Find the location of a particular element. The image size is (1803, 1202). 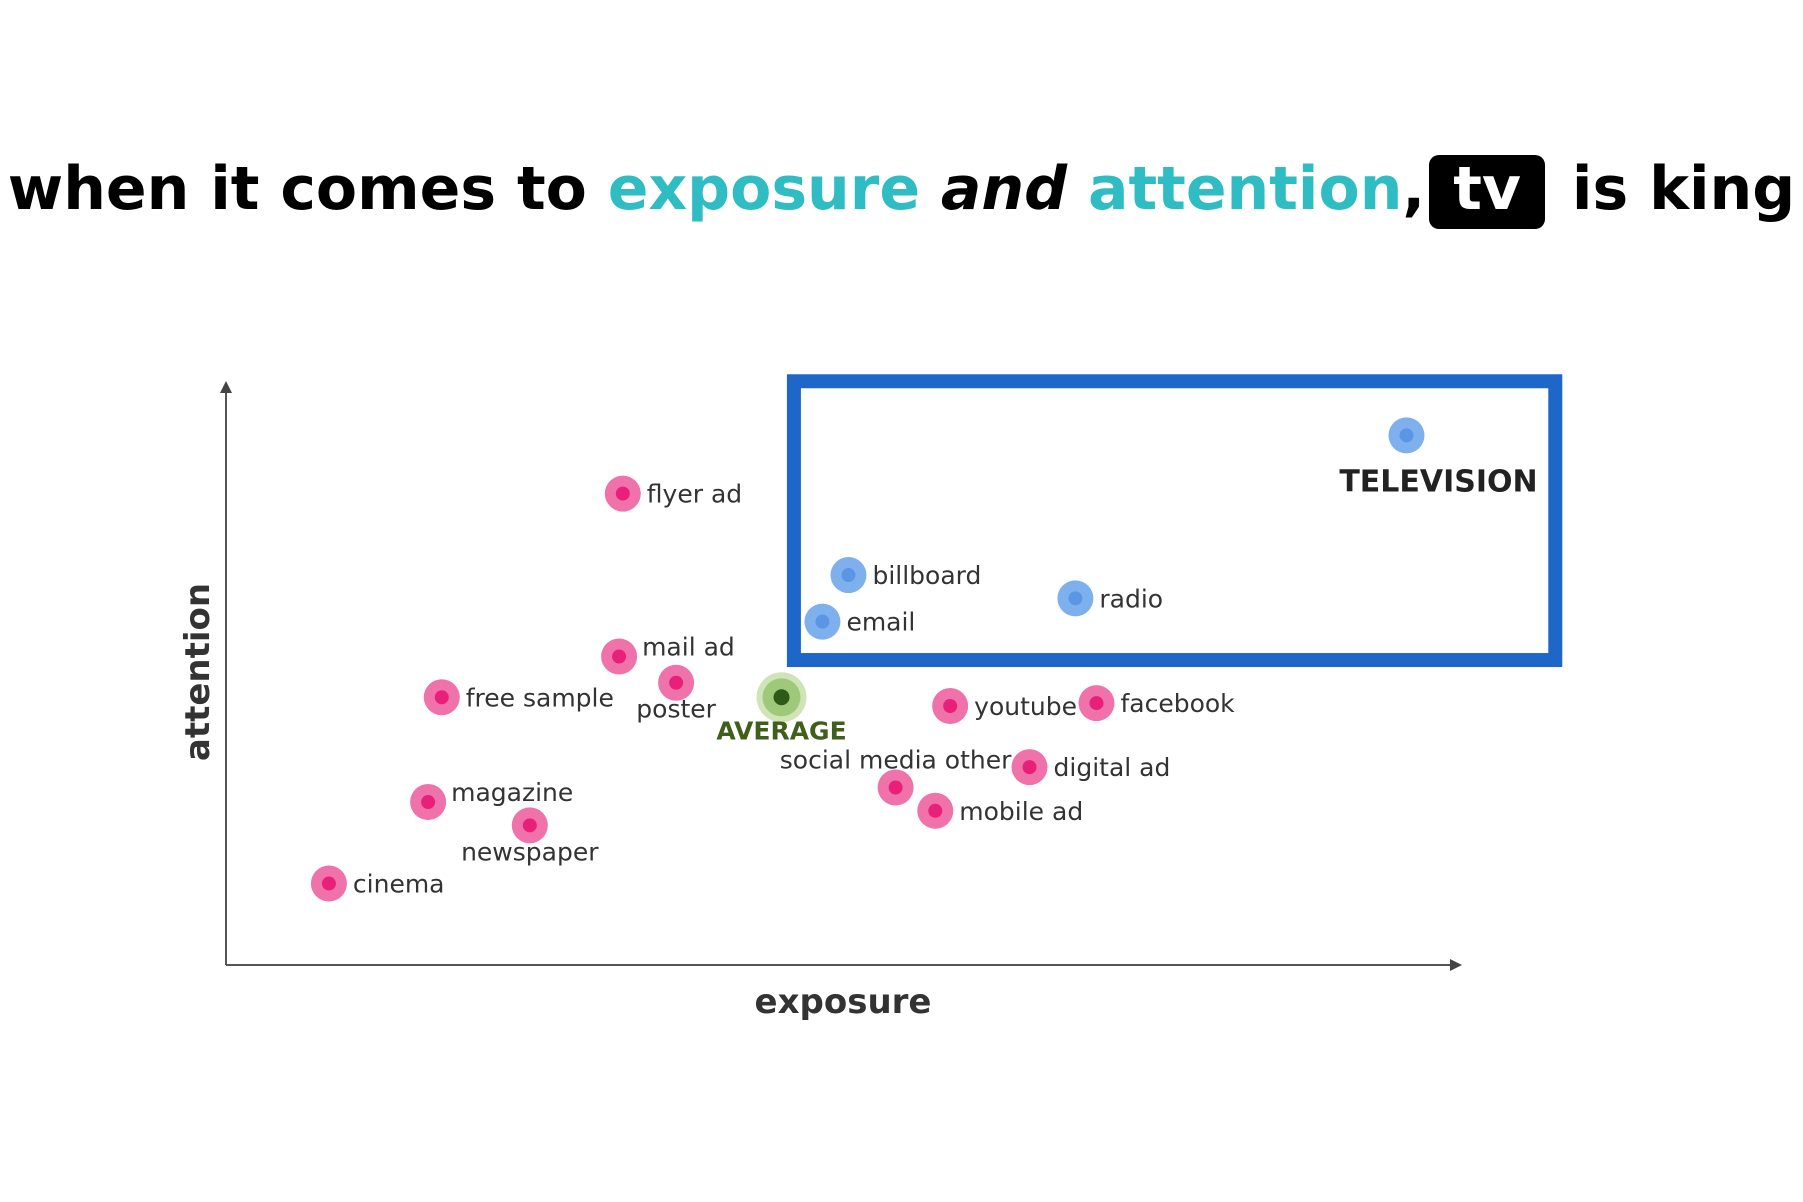

point-email: email is located at coordinates (859, 621).